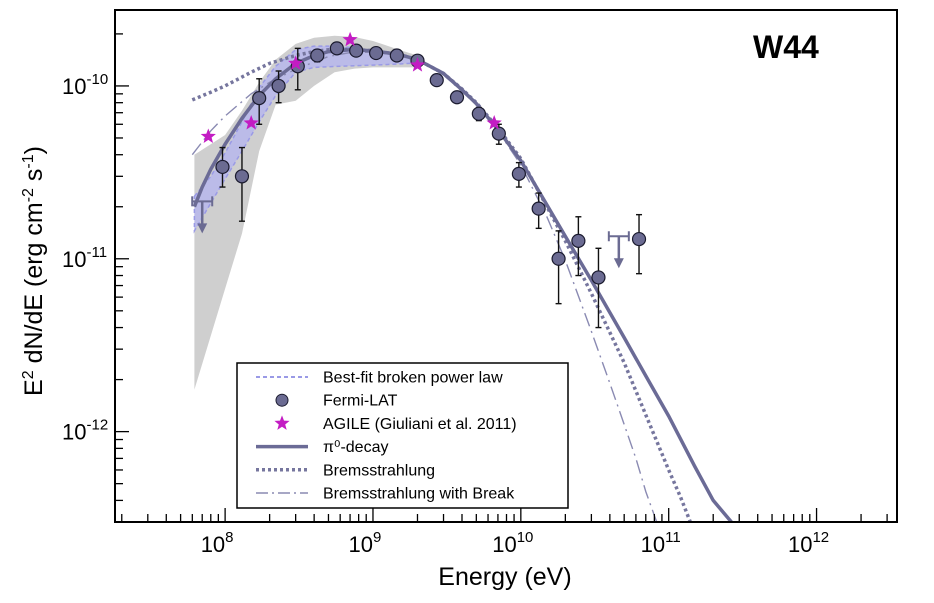  I want to click on uncertainty-bands, so click(306, 212).